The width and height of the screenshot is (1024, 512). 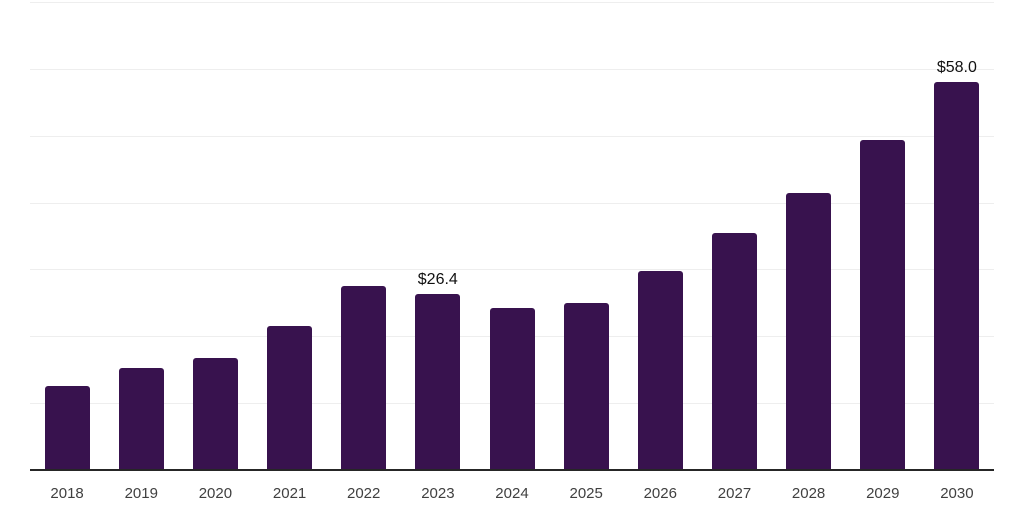 What do you see at coordinates (437, 279) in the screenshot?
I see `value-label-2023: $26.4` at bounding box center [437, 279].